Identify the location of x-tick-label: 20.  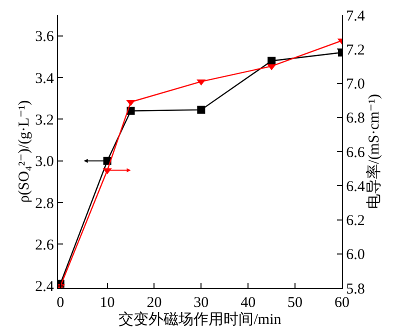
(154, 303).